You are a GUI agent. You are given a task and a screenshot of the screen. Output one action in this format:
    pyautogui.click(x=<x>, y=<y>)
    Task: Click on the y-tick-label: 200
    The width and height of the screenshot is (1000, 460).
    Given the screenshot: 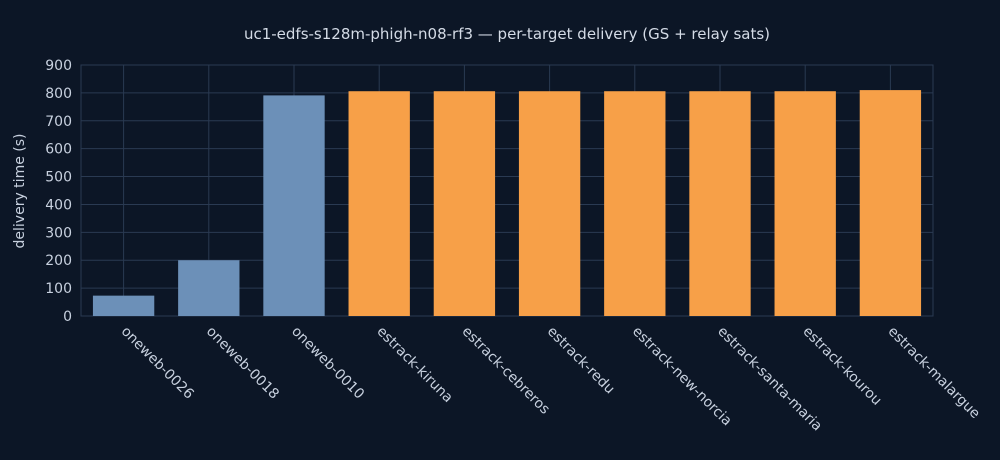 What is the action you would take?
    pyautogui.click(x=58, y=261)
    